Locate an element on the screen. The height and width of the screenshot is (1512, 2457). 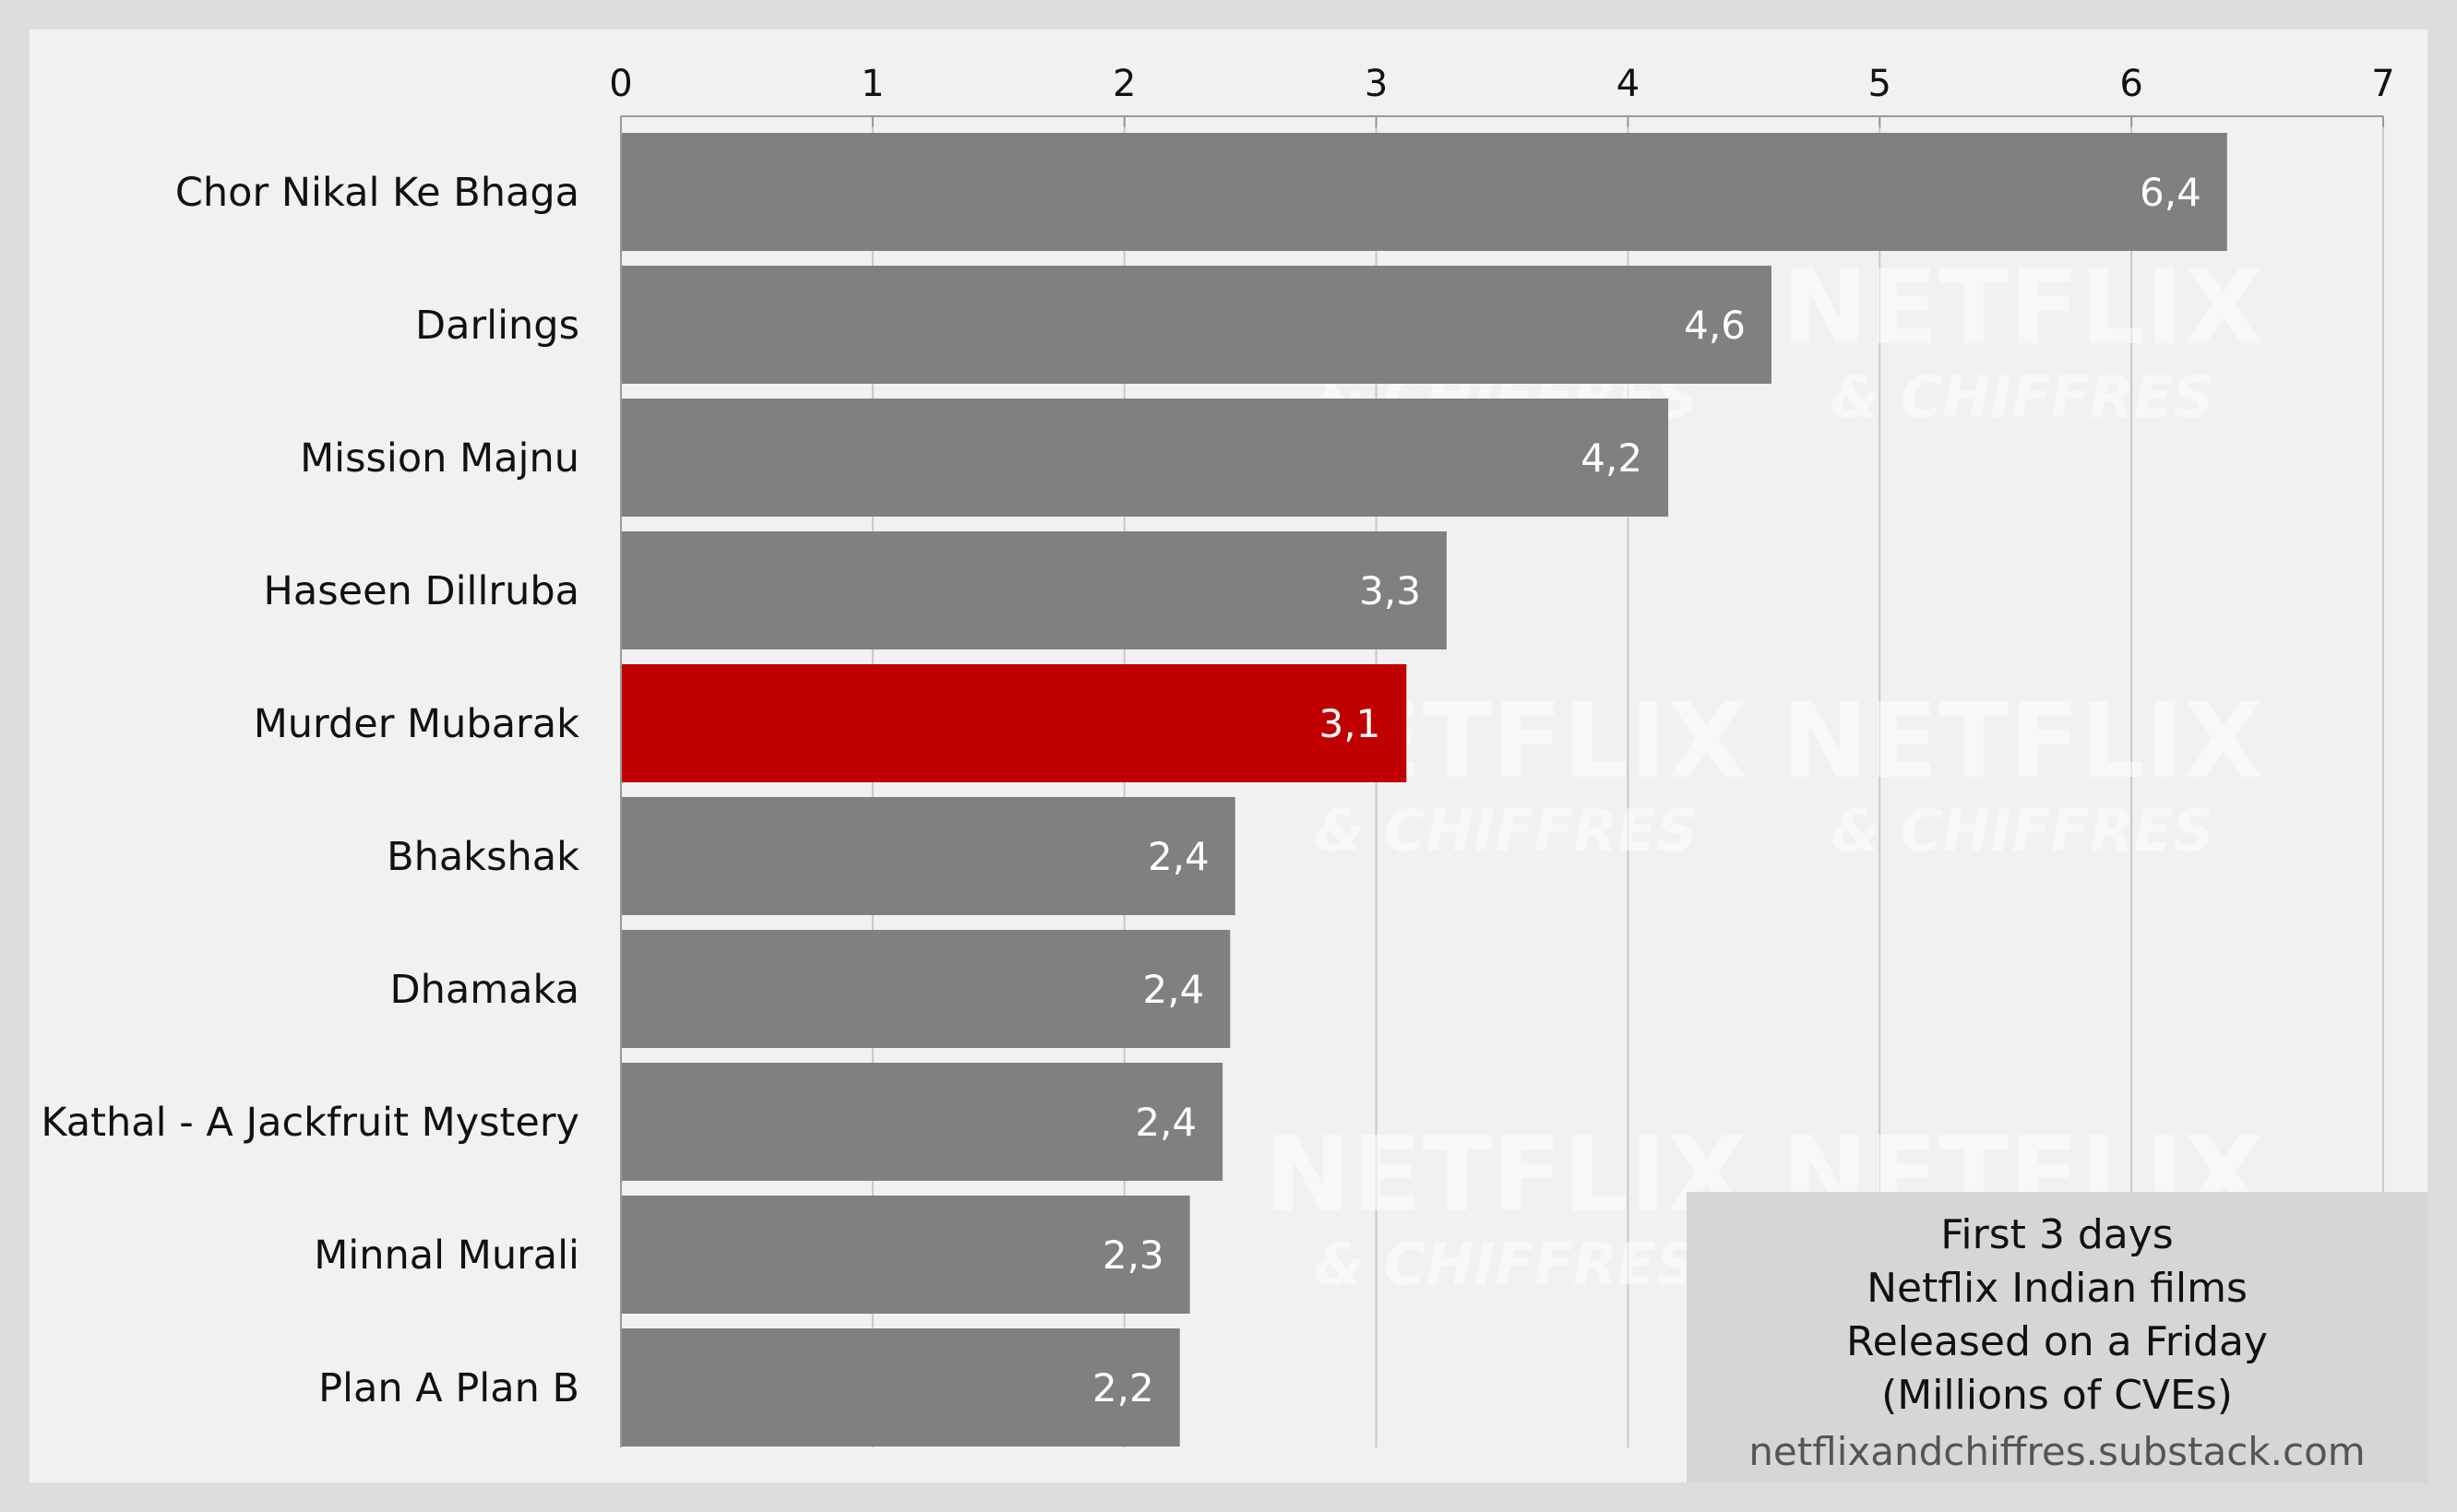
bar-value-label: 3,3 is located at coordinates (1390, 590).